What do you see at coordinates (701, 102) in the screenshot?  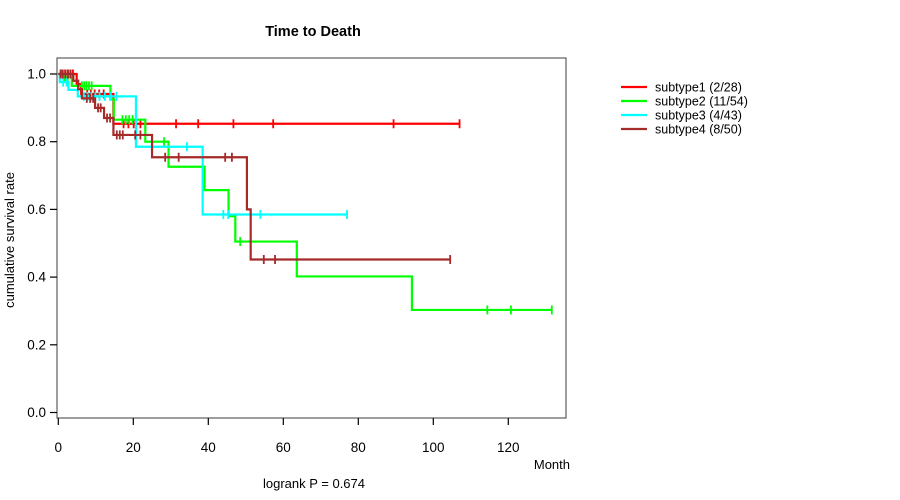 I see `legend-label-subtype2: subtype2 (11/54)` at bounding box center [701, 102].